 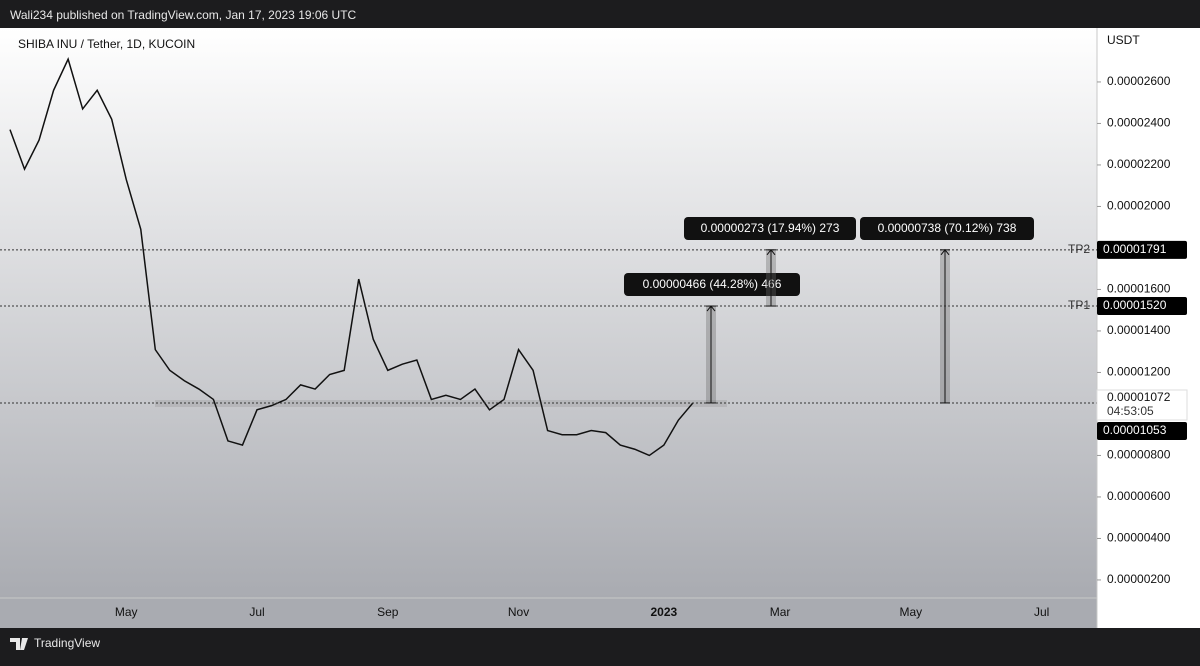 I want to click on last-price-box, so click(x=1142, y=405).